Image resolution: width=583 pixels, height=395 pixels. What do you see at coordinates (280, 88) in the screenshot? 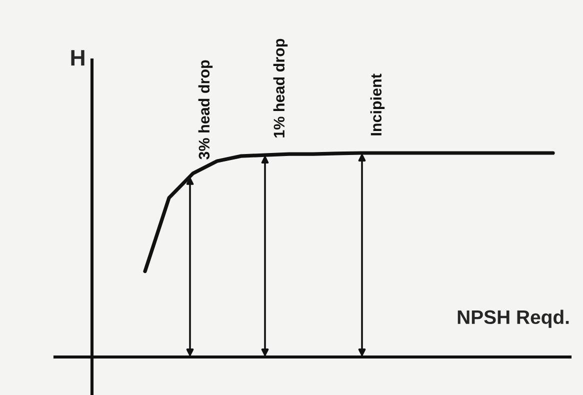
I see `text: 1% head drop` at bounding box center [280, 88].